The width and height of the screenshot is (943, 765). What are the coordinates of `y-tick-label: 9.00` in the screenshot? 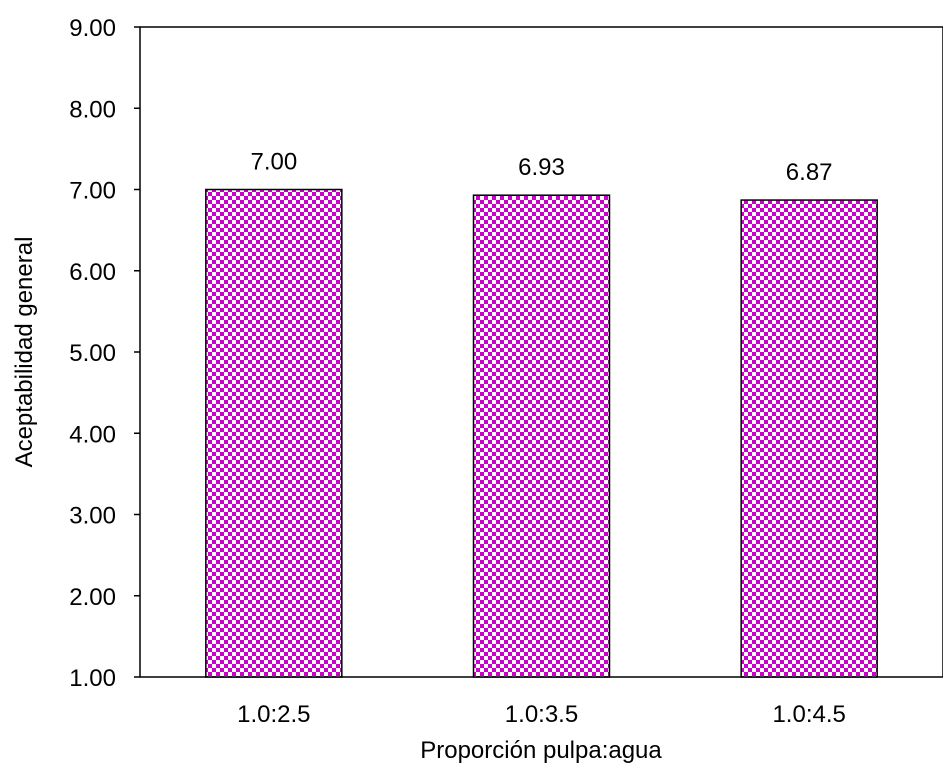 It's located at (92, 28).